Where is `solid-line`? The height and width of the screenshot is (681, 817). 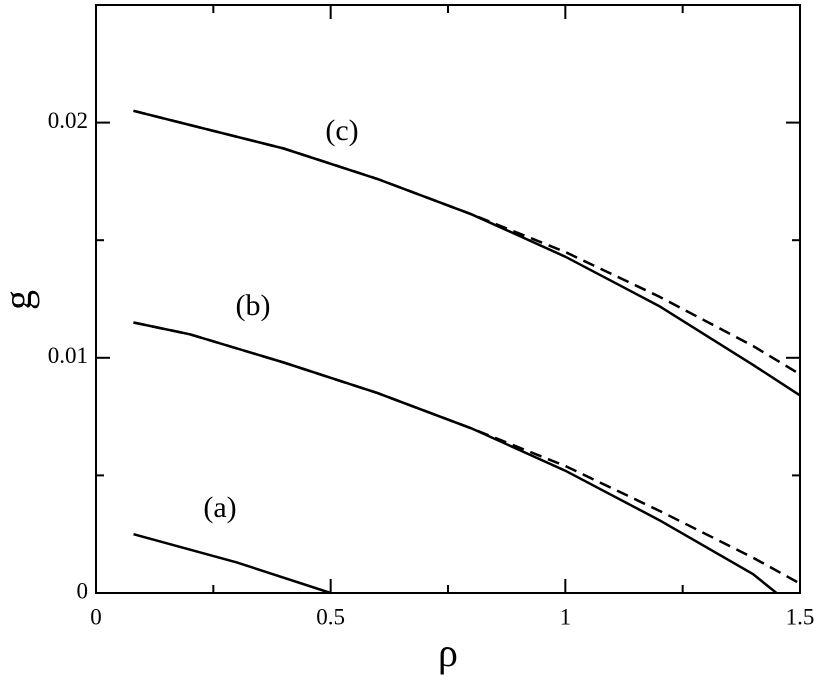
solid-line is located at coordinates (232, 563).